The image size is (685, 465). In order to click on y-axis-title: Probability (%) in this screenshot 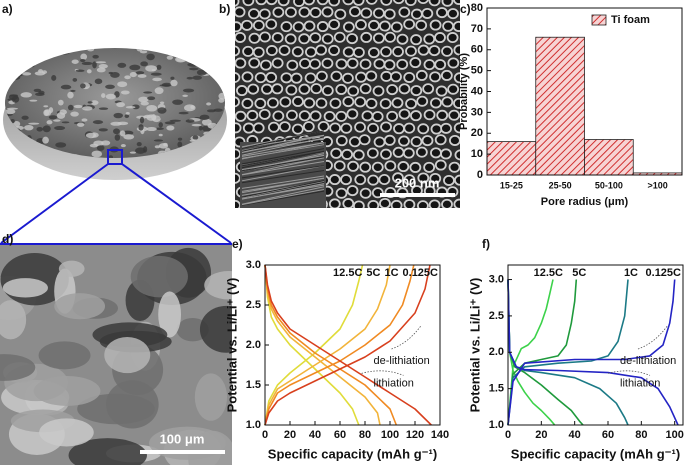, I will do `click(464, 91)`.